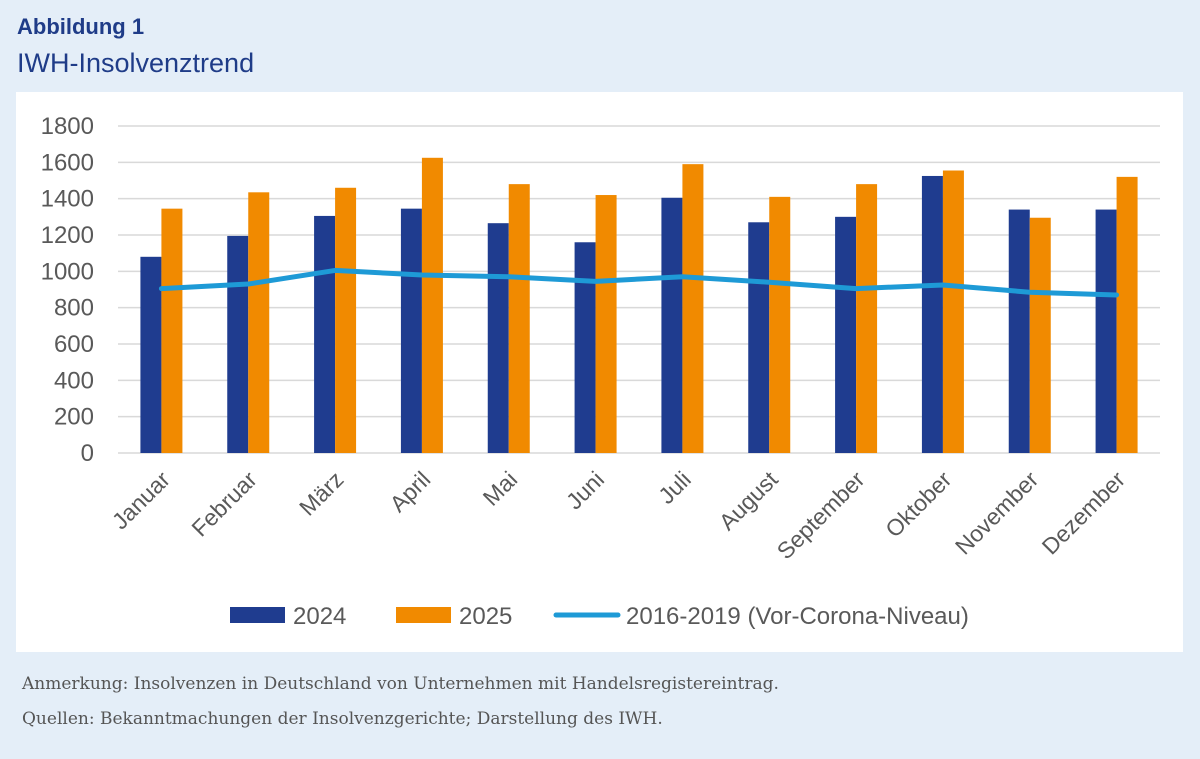 Image resolution: width=1200 pixels, height=759 pixels. I want to click on x-tick-label: Januar, so click(141, 500).